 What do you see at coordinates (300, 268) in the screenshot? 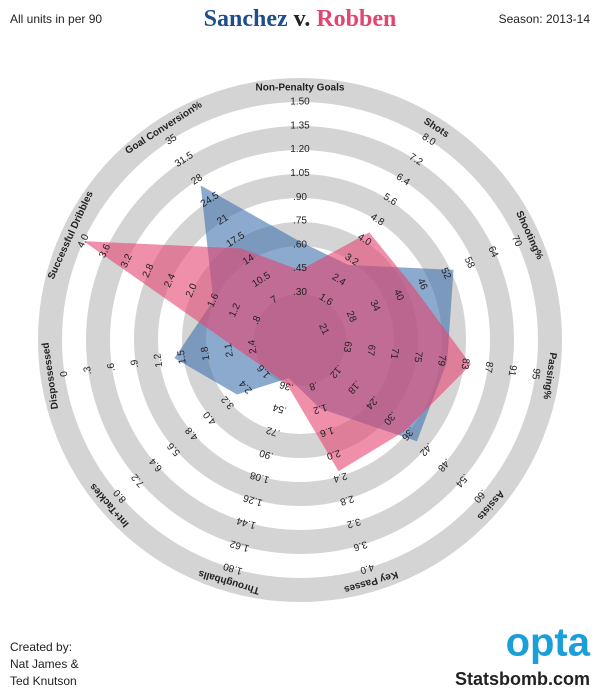
I see `tick-label: .45` at bounding box center [300, 268].